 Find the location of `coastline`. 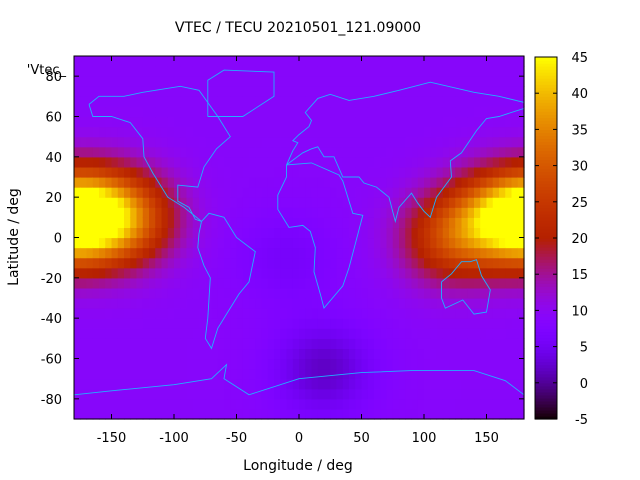

coastline is located at coordinates (405, 152).